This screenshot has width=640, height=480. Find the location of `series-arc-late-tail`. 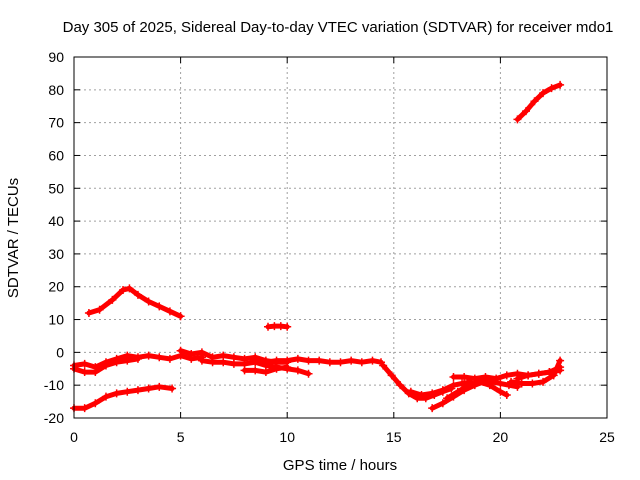

series-arc-late-tail is located at coordinates (536, 372).